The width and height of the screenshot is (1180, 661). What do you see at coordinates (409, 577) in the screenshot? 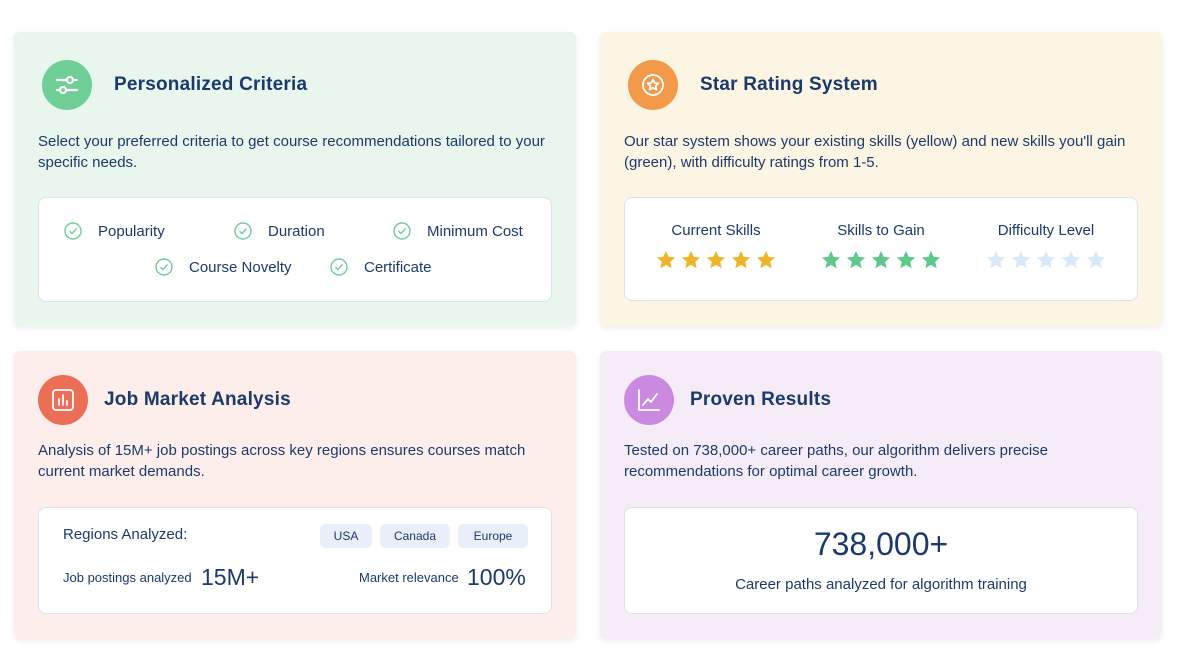
I see `relevance-label: Market relevance` at bounding box center [409, 577].